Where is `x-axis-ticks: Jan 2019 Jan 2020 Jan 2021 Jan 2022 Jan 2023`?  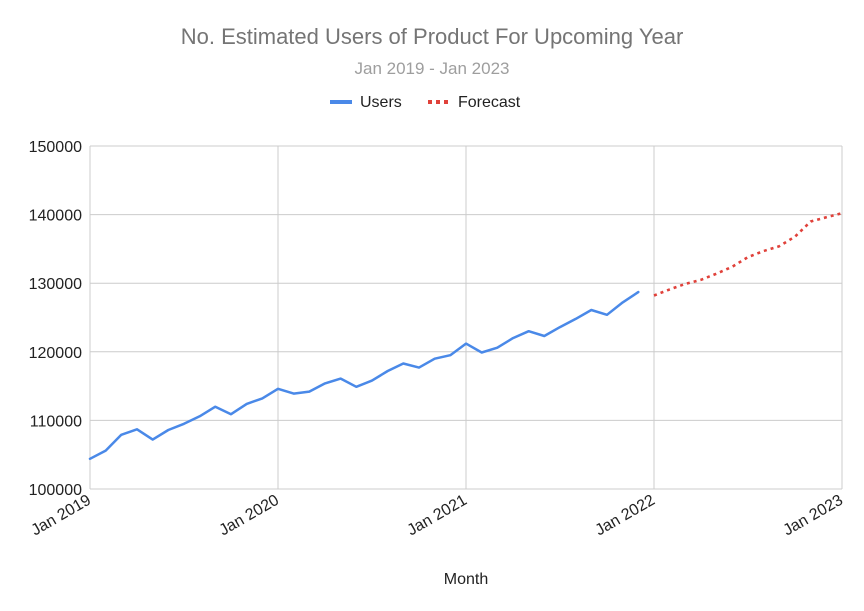 x-axis-ticks: Jan 2019 Jan 2020 Jan 2021 Jan 2022 Jan 2023 is located at coordinates (437, 516).